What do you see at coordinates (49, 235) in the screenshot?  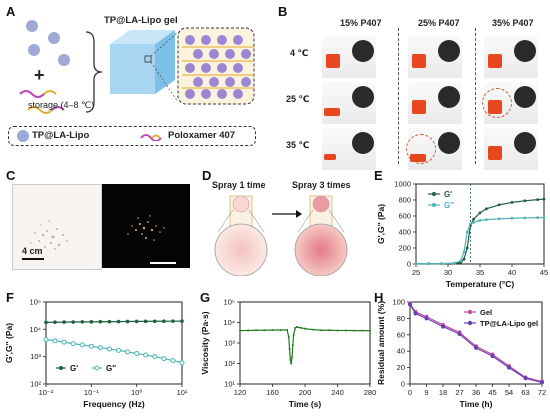 I see `spray-stain` at bounding box center [49, 235].